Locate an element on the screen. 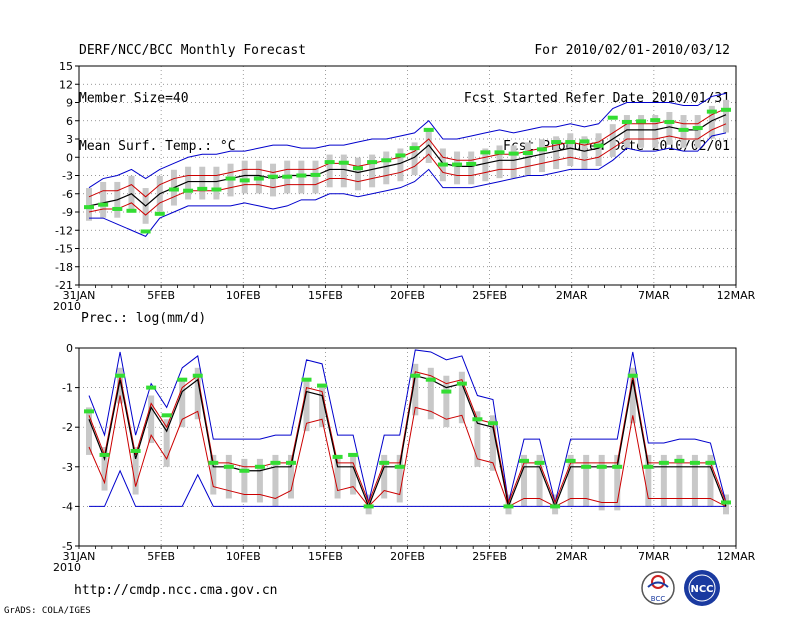 This screenshot has height=618, width=800. y-tick-label: -2 is located at coordinates (67, 427).